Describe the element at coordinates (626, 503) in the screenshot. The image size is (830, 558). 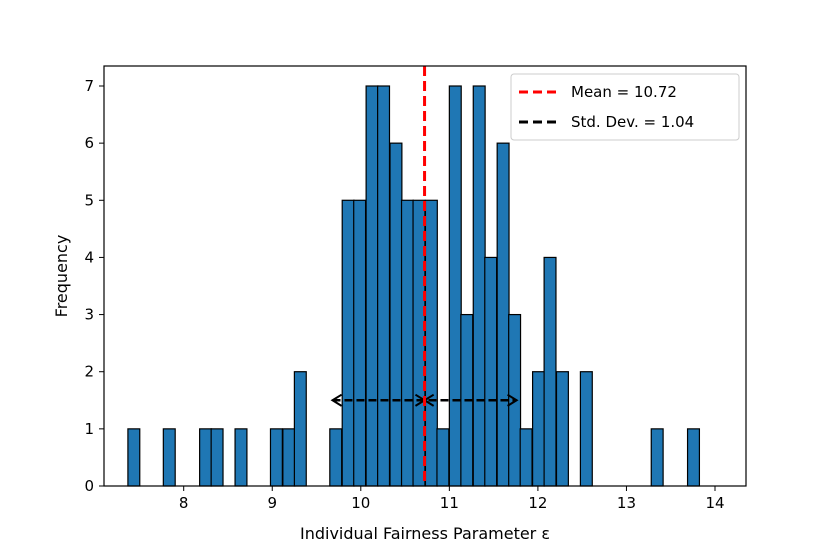
I see `x-tick-label: 13` at that location.